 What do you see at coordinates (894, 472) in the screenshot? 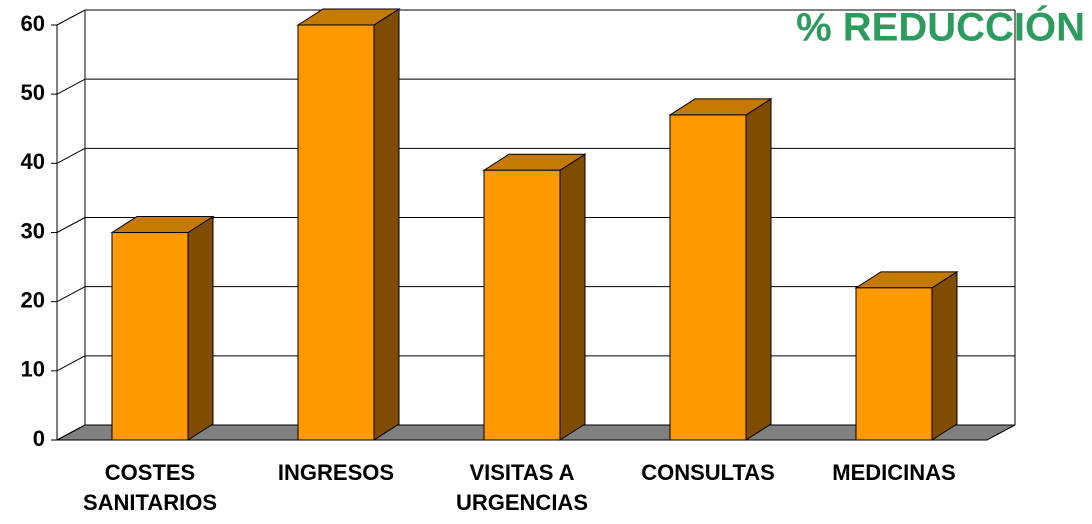
I see `x-tick-label: MEDICINAS` at bounding box center [894, 472].